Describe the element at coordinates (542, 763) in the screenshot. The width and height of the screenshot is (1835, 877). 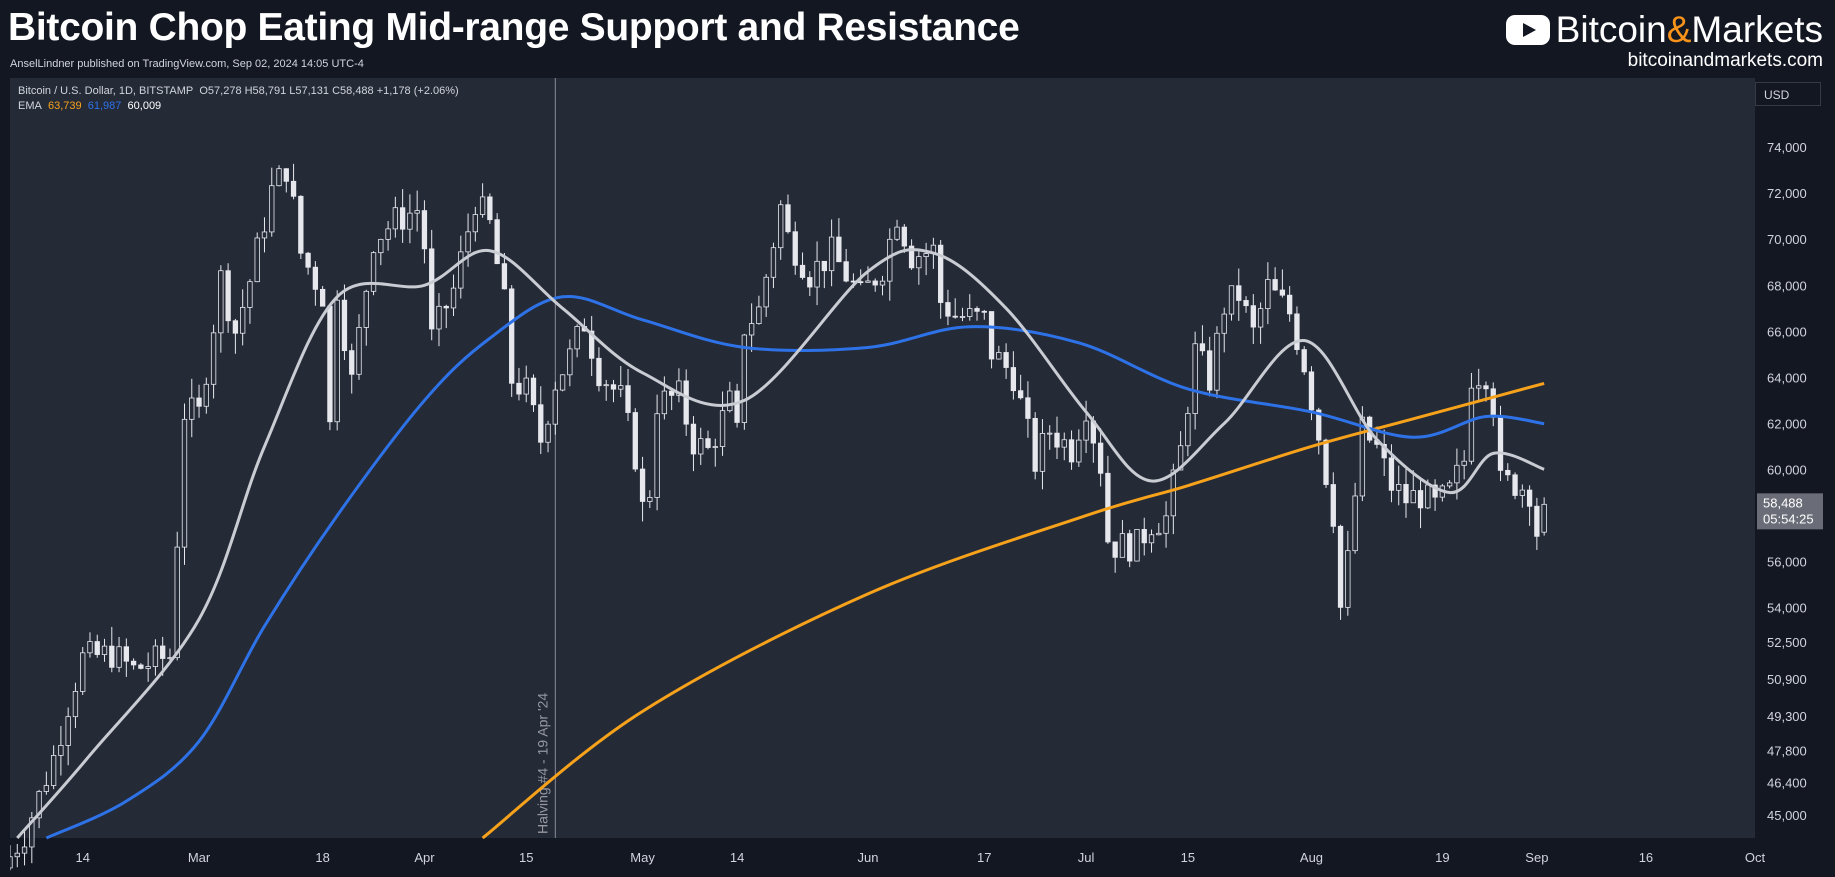
I see `halving-marker-label: Halving #4 - 19 Apr '24` at that location.